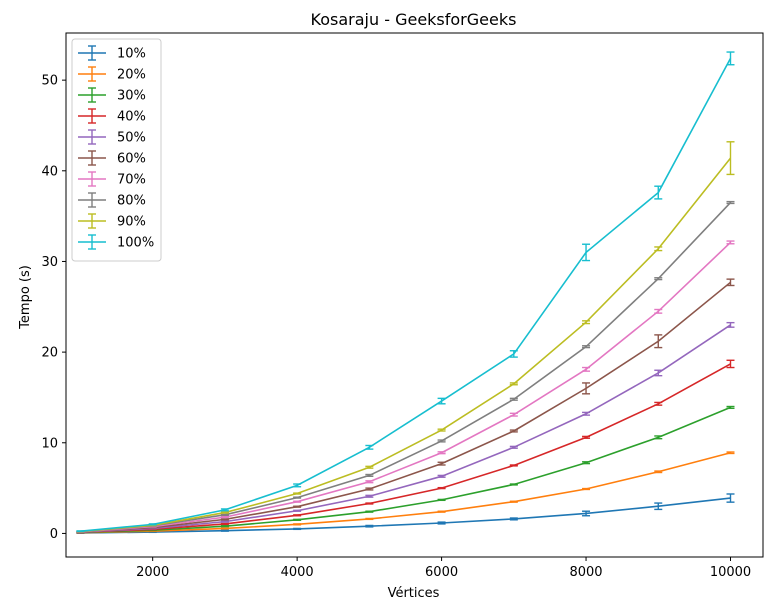 This screenshot has height=608, width=781. Describe the element at coordinates (49, 353) in the screenshot. I see `y-tick-label: 20` at that location.